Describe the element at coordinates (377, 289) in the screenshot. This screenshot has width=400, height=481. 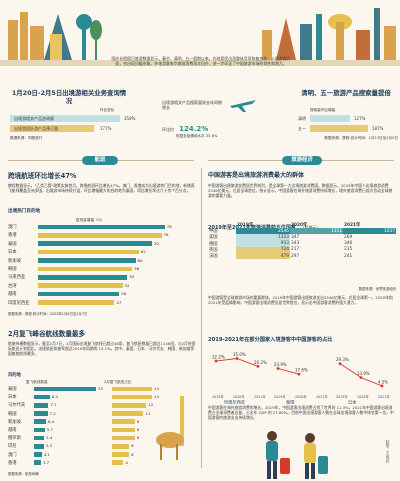
I see `table-source: 数据来源：世界旅游组织` at that location.